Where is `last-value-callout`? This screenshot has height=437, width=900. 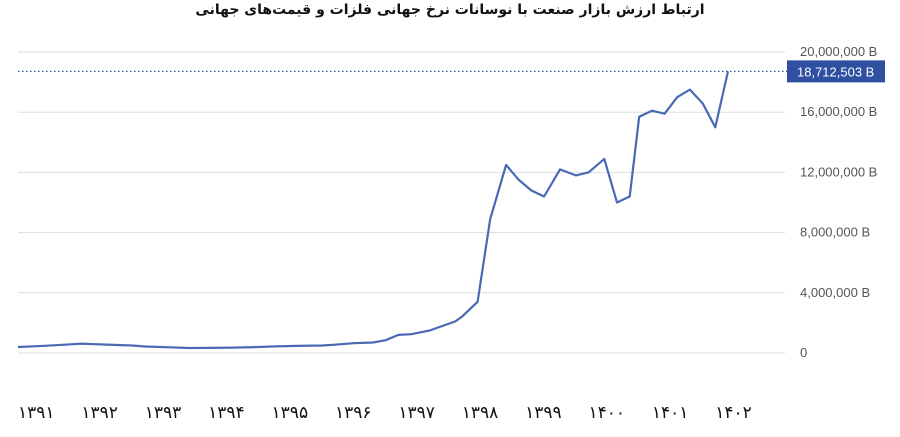 last-value-callout is located at coordinates (836, 71).